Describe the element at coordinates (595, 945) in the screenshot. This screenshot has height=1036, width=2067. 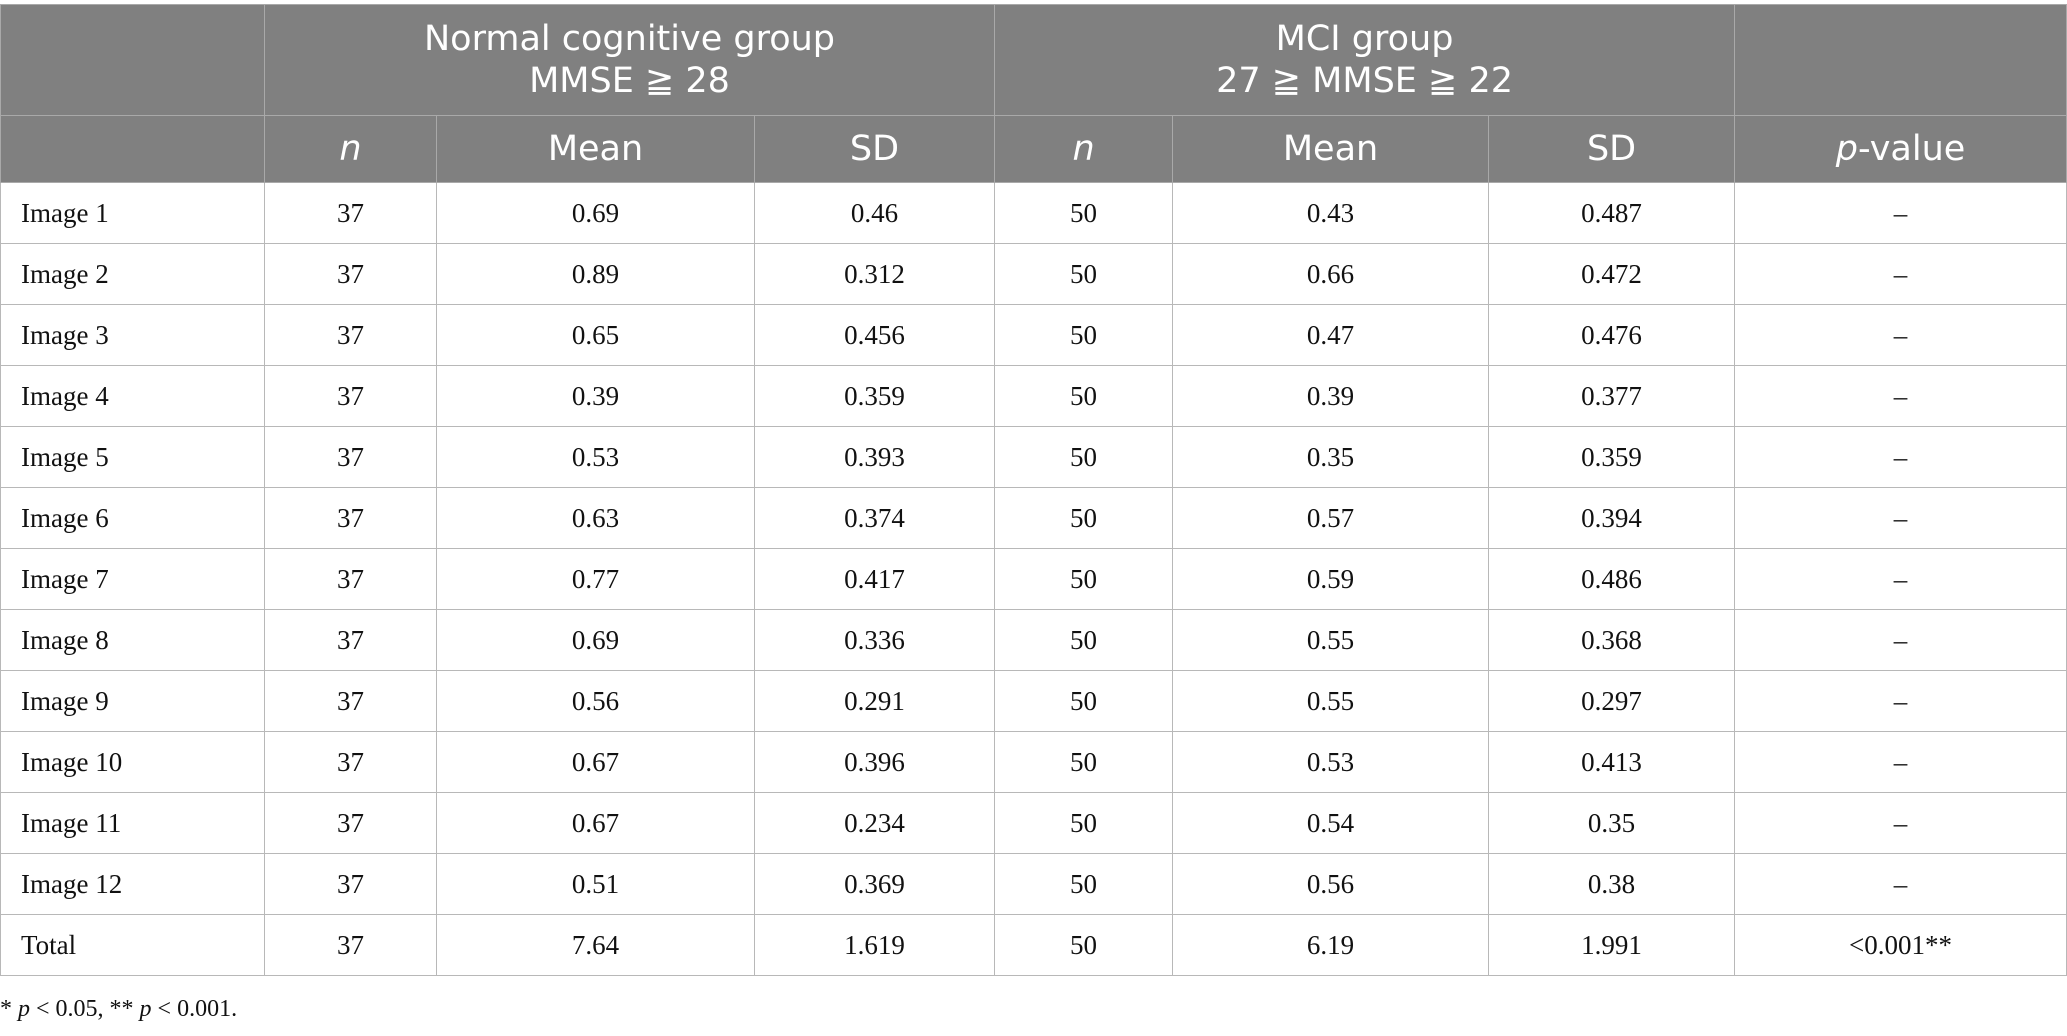
I see `cell-mean-normal: 7.64` at that location.